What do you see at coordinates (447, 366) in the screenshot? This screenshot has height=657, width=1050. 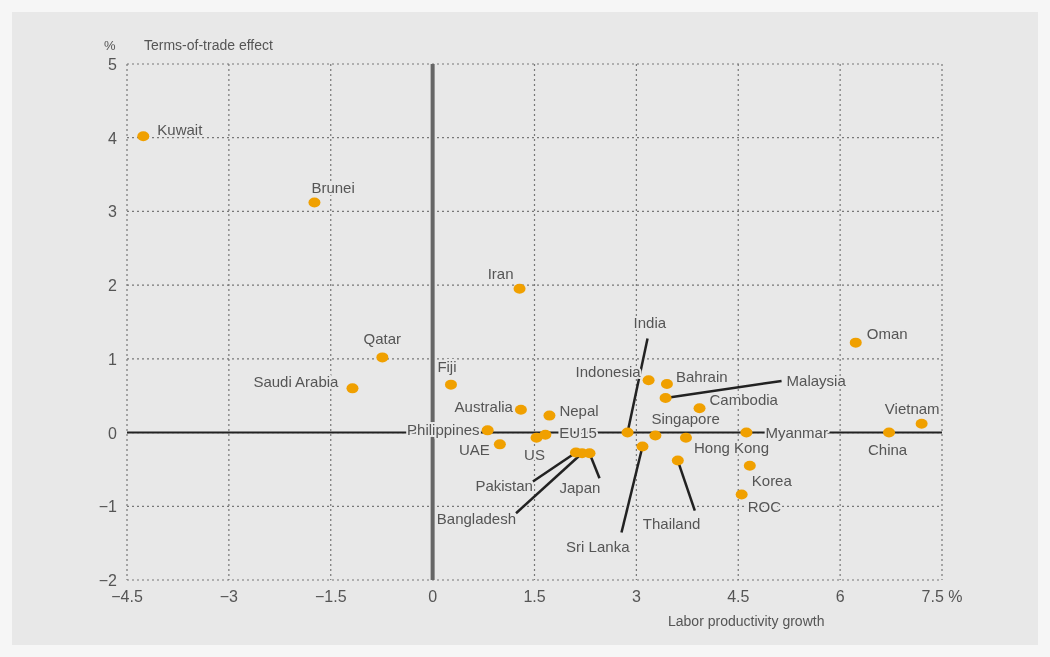 I see `annotation: Fiji` at bounding box center [447, 366].